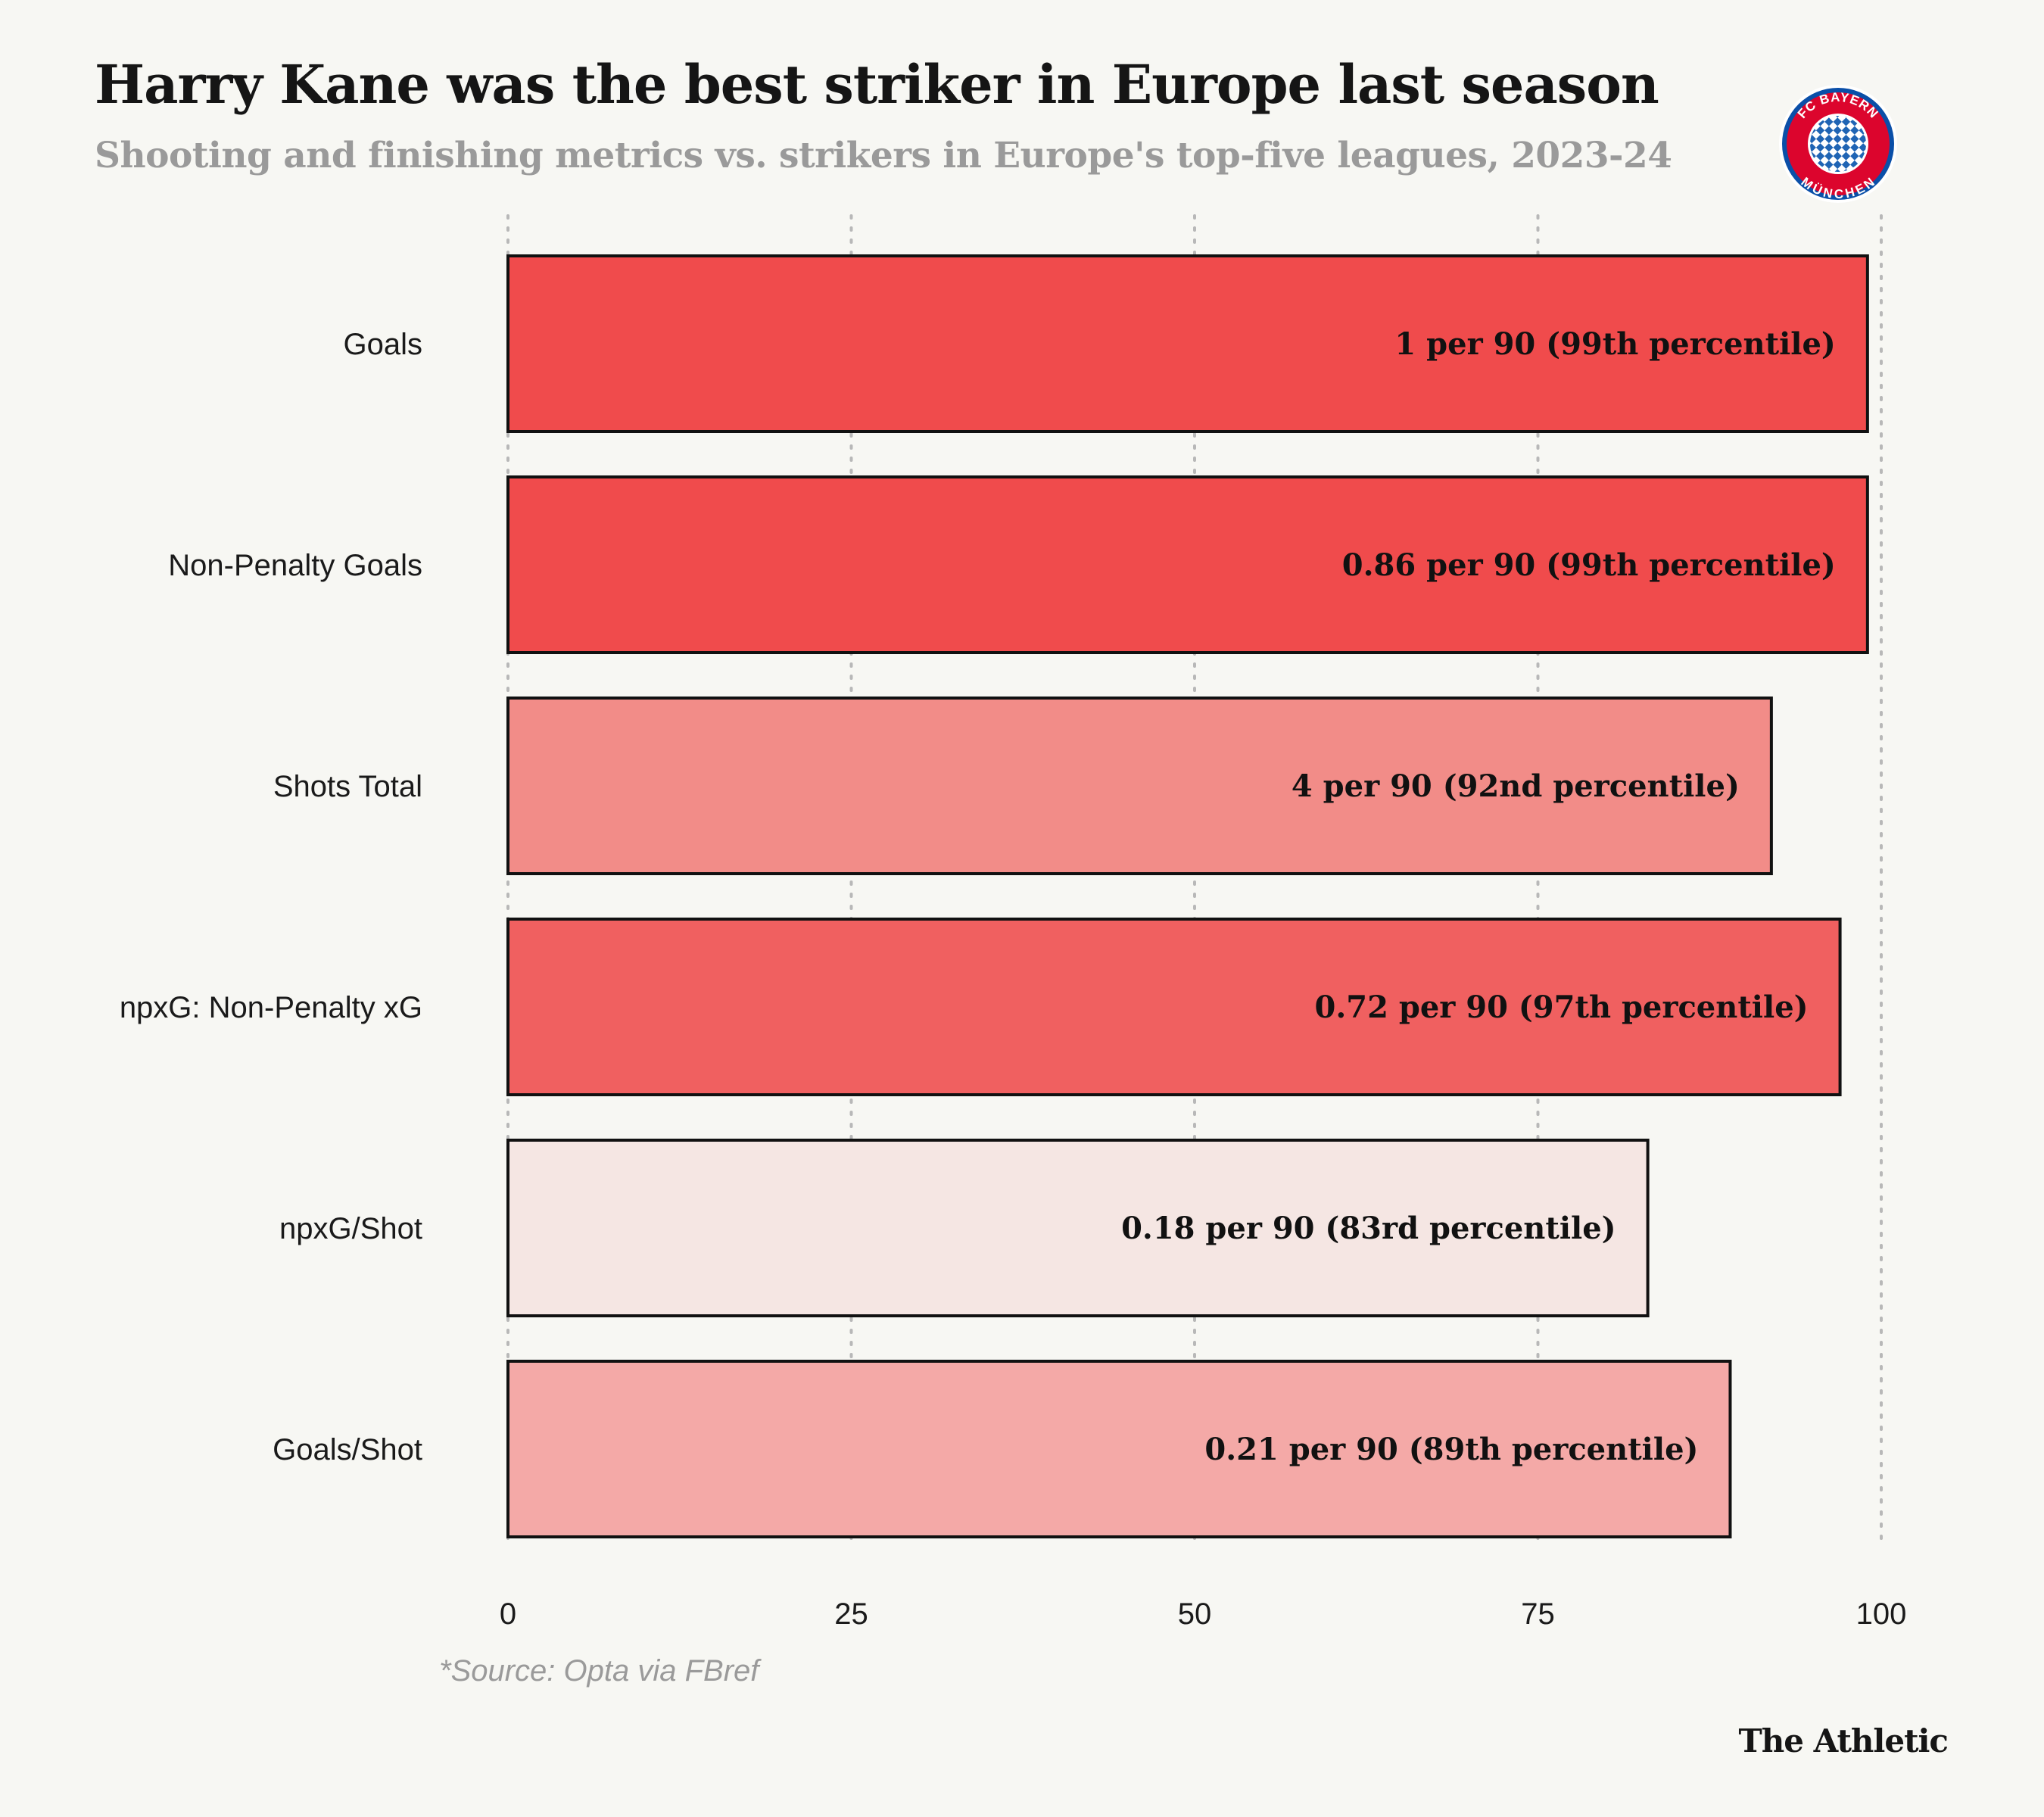 This screenshot has height=1817, width=2044. Describe the element at coordinates (347, 786) in the screenshot. I see `category-label-shots-total: Shots Total` at that location.